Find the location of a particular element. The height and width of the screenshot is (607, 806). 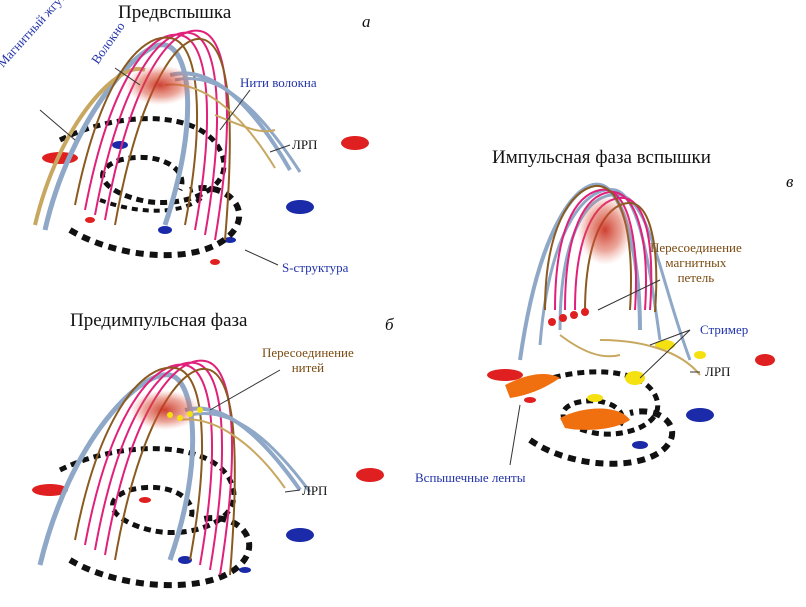

panel-a-leader-lines is located at coordinates (165, 166).